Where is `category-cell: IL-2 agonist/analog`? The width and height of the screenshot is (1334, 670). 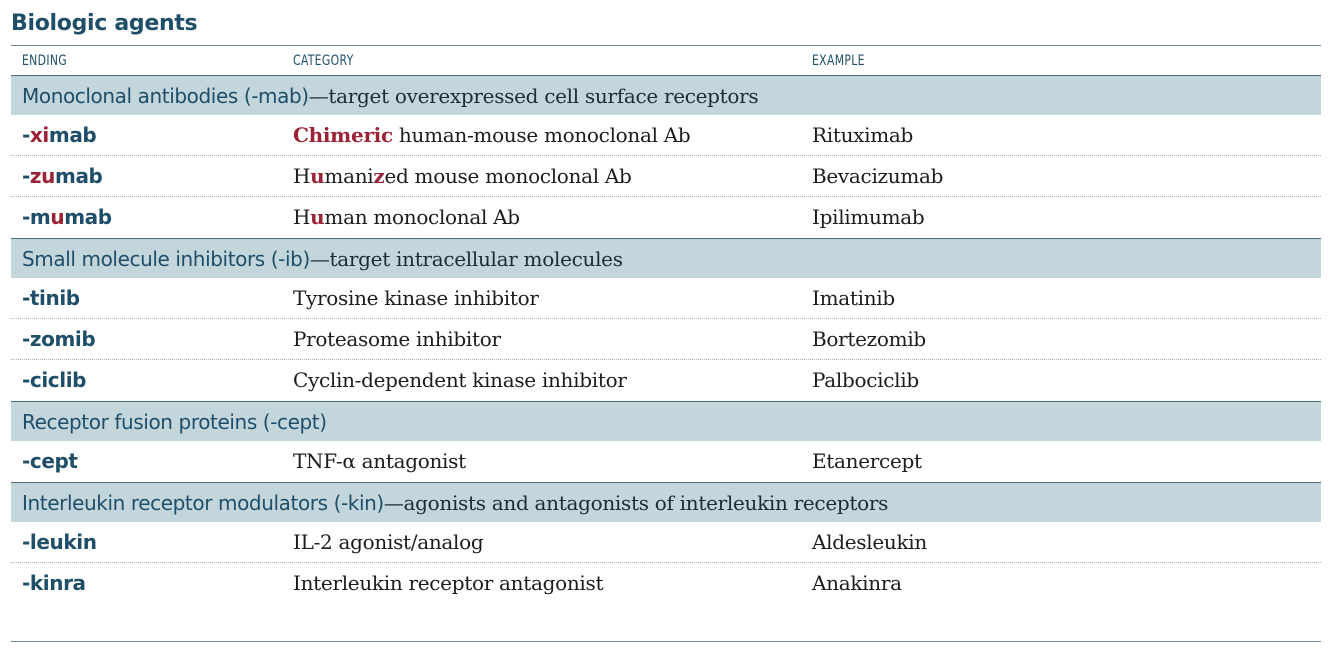 category-cell: IL-2 agonist/analog is located at coordinates (388, 542).